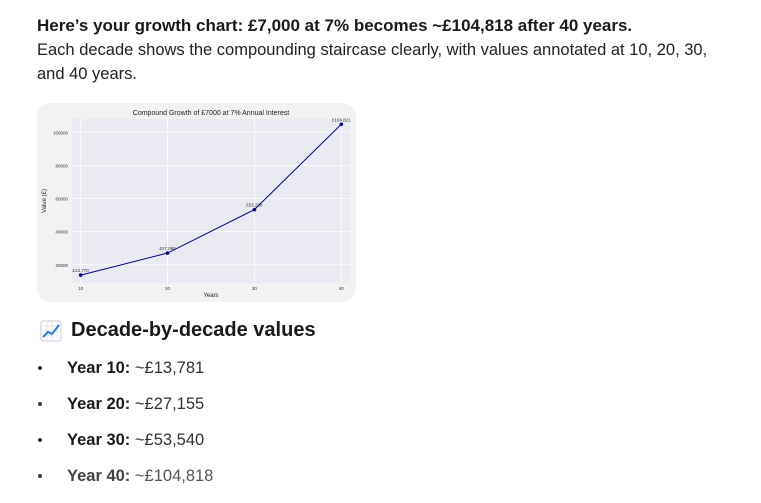  Describe the element at coordinates (99, 440) in the screenshot. I see `item-label: Year 30:` at that location.